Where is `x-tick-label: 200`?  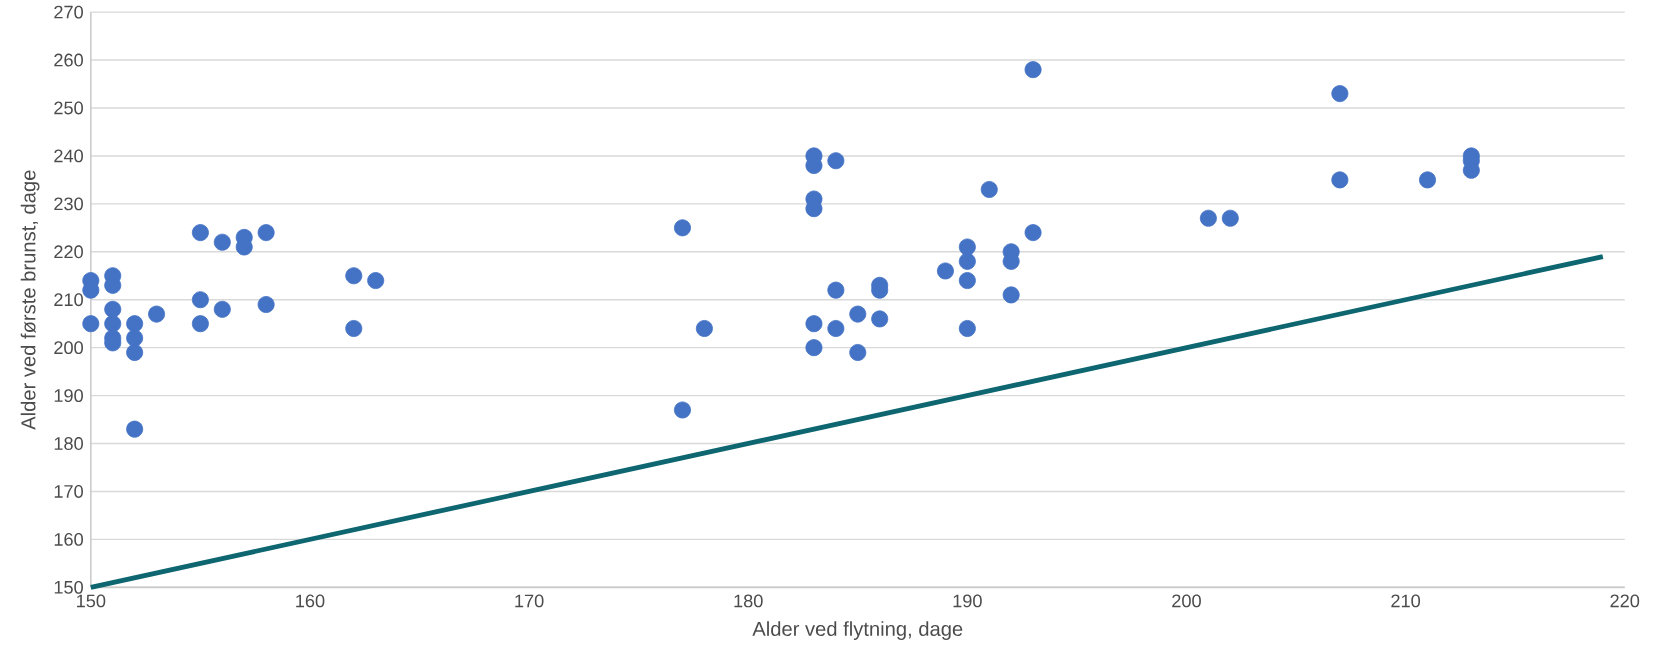
x-tick-label: 200 is located at coordinates (1186, 601).